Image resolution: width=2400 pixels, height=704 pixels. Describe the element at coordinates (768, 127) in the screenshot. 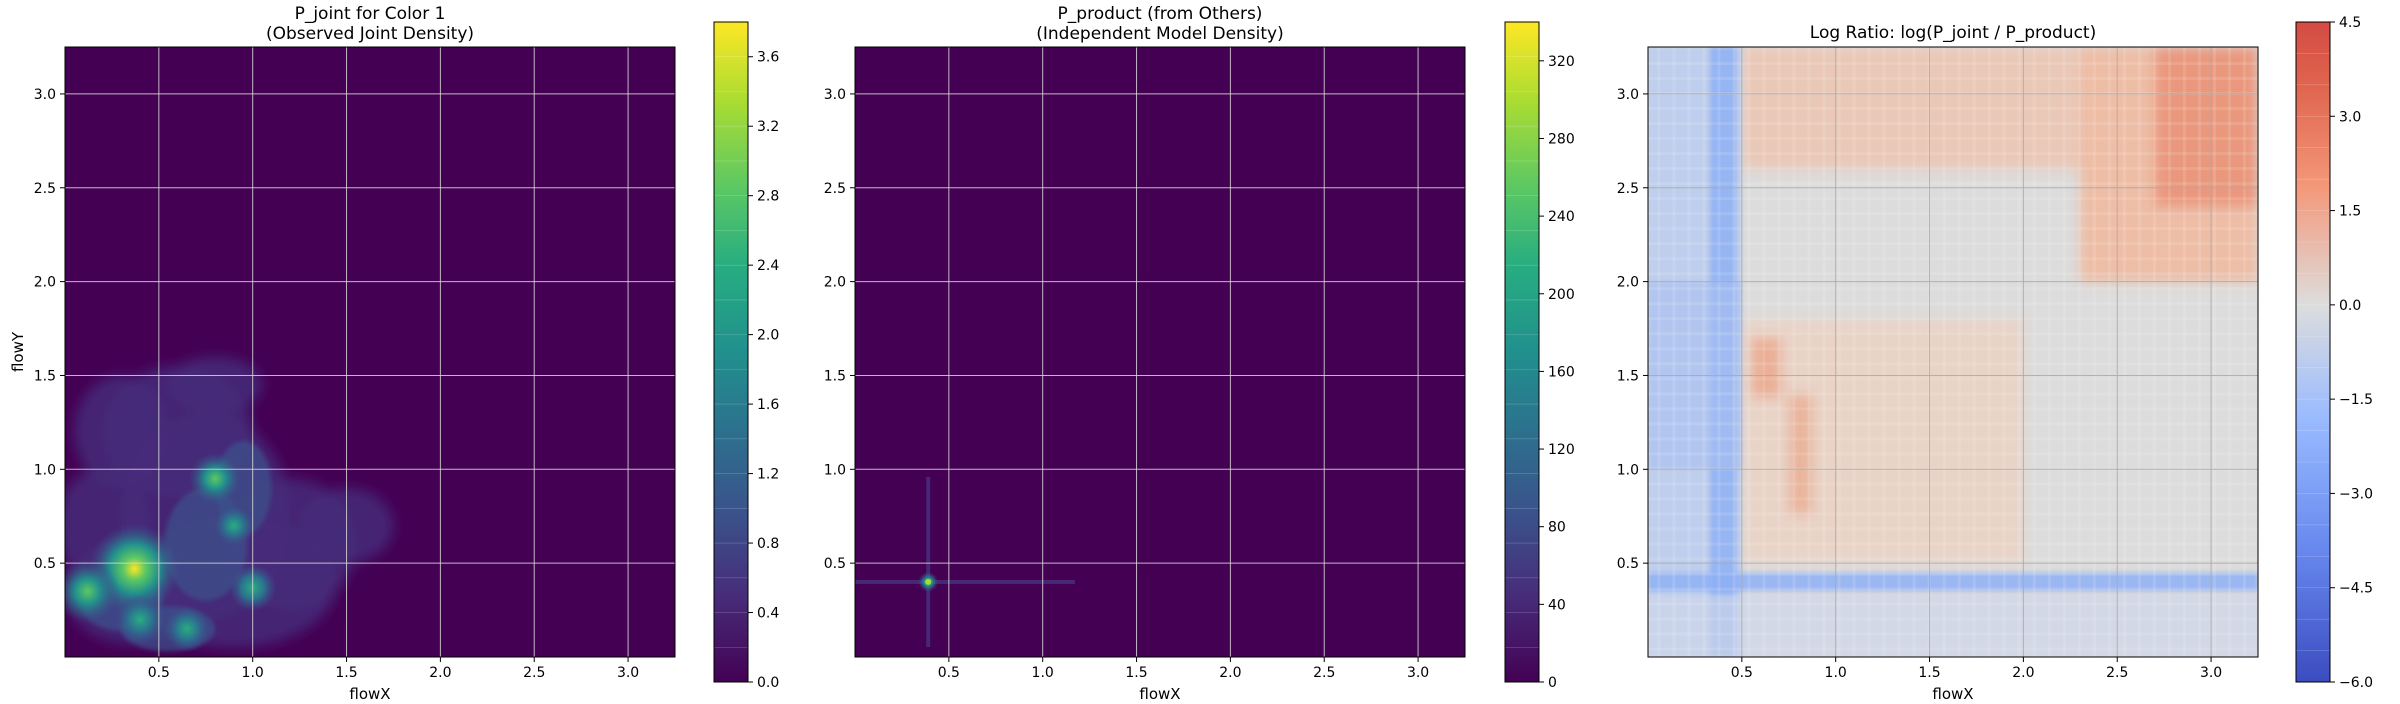

I see `colorbar-tick-label: 3.2` at that location.